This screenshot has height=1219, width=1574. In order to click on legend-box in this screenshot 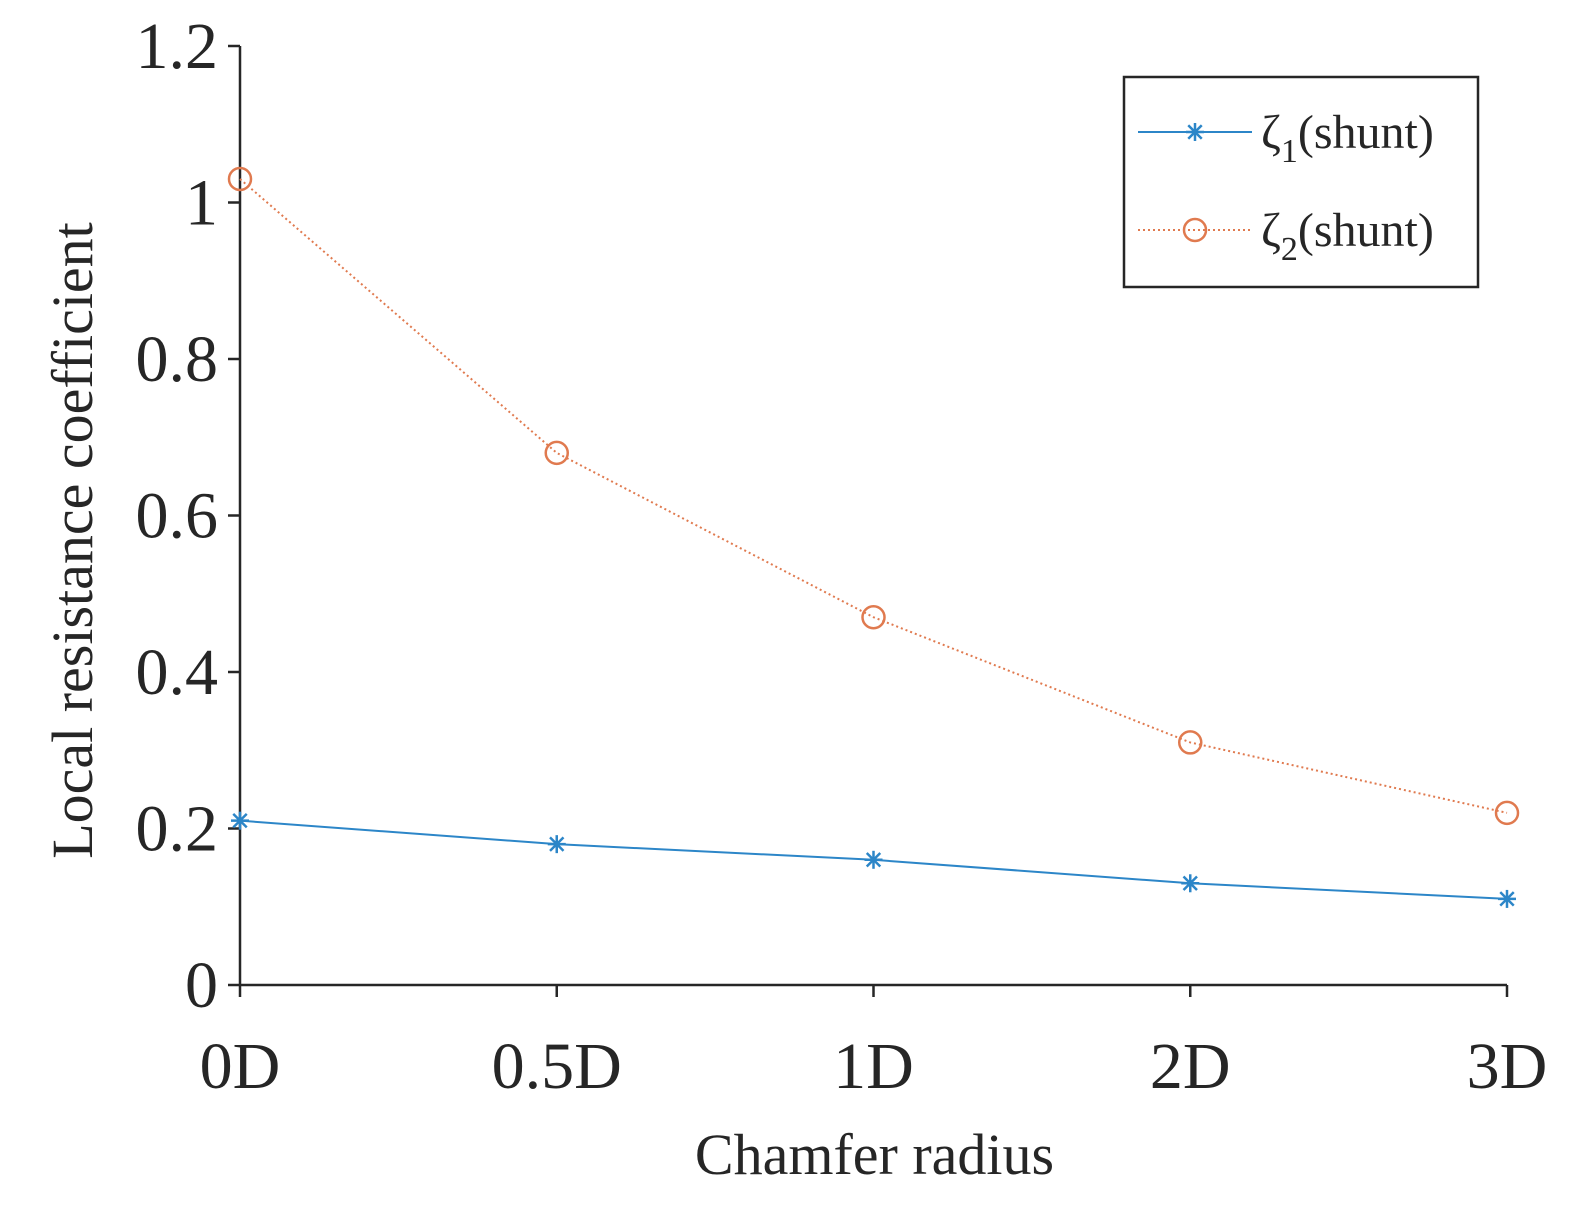, I will do `click(1301, 182)`.